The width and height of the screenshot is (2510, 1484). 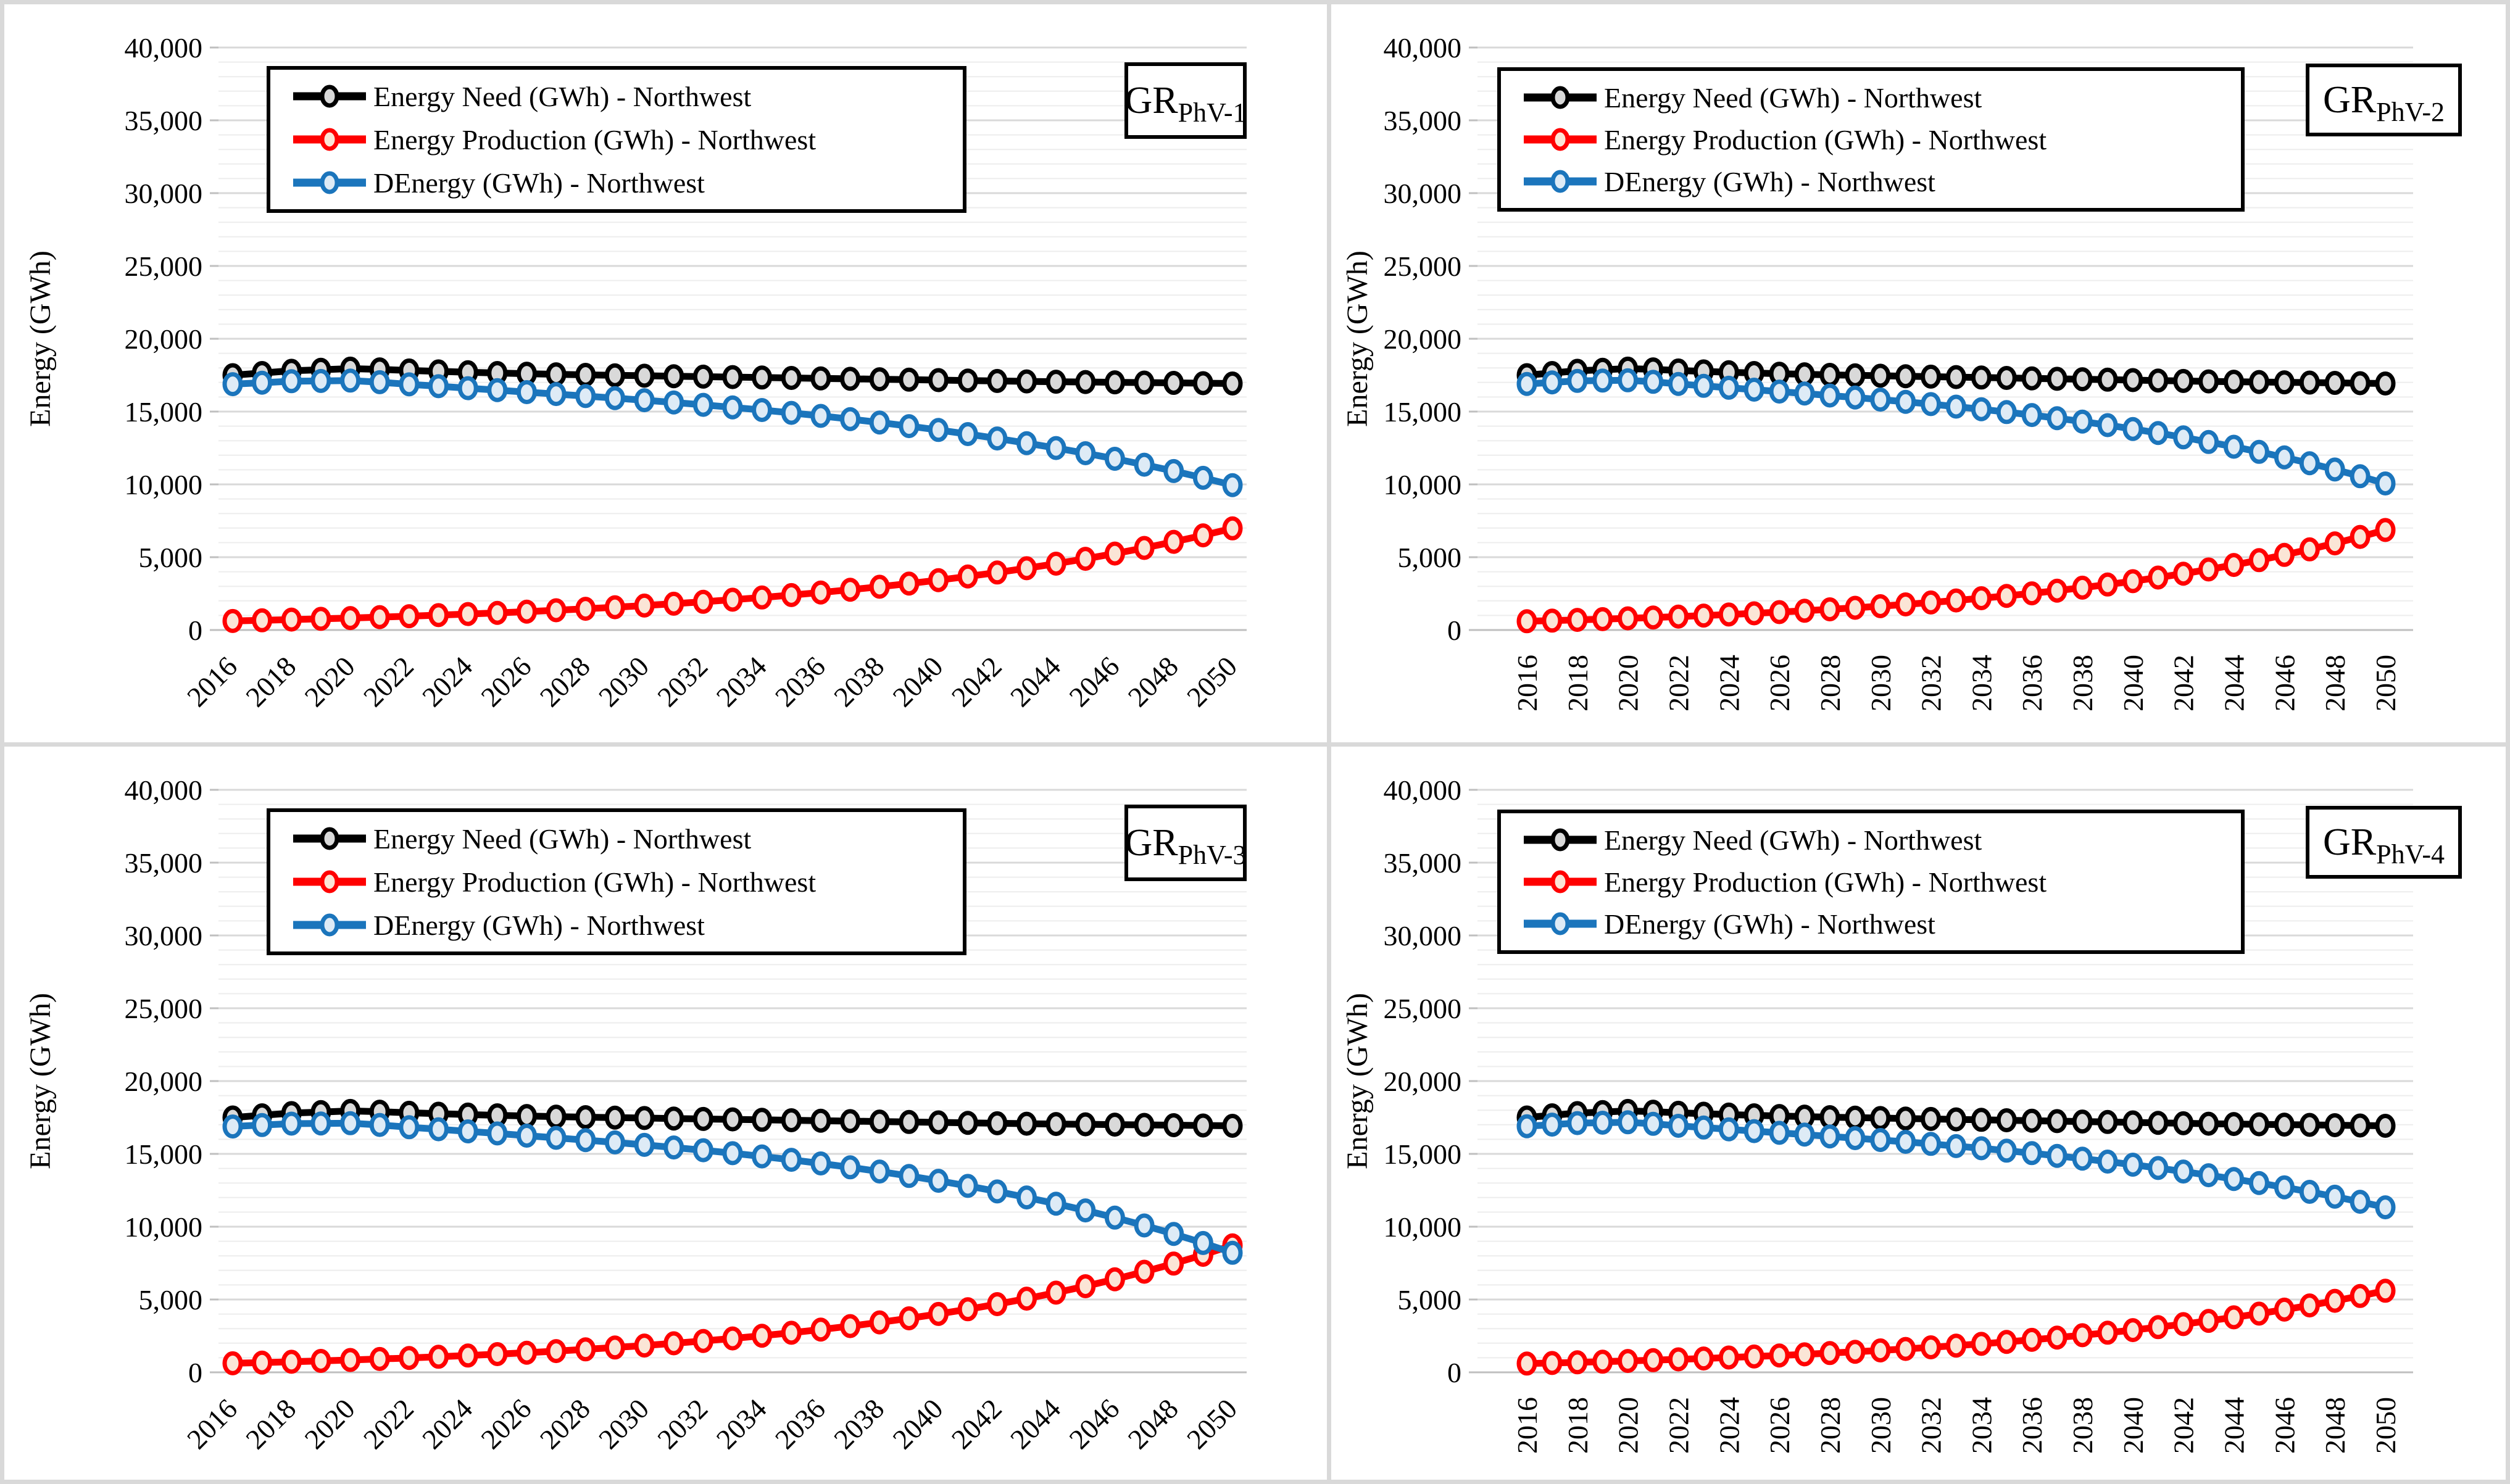 What do you see at coordinates (1982, 1425) in the screenshot?
I see `x-tick-label: 2034` at bounding box center [1982, 1425].